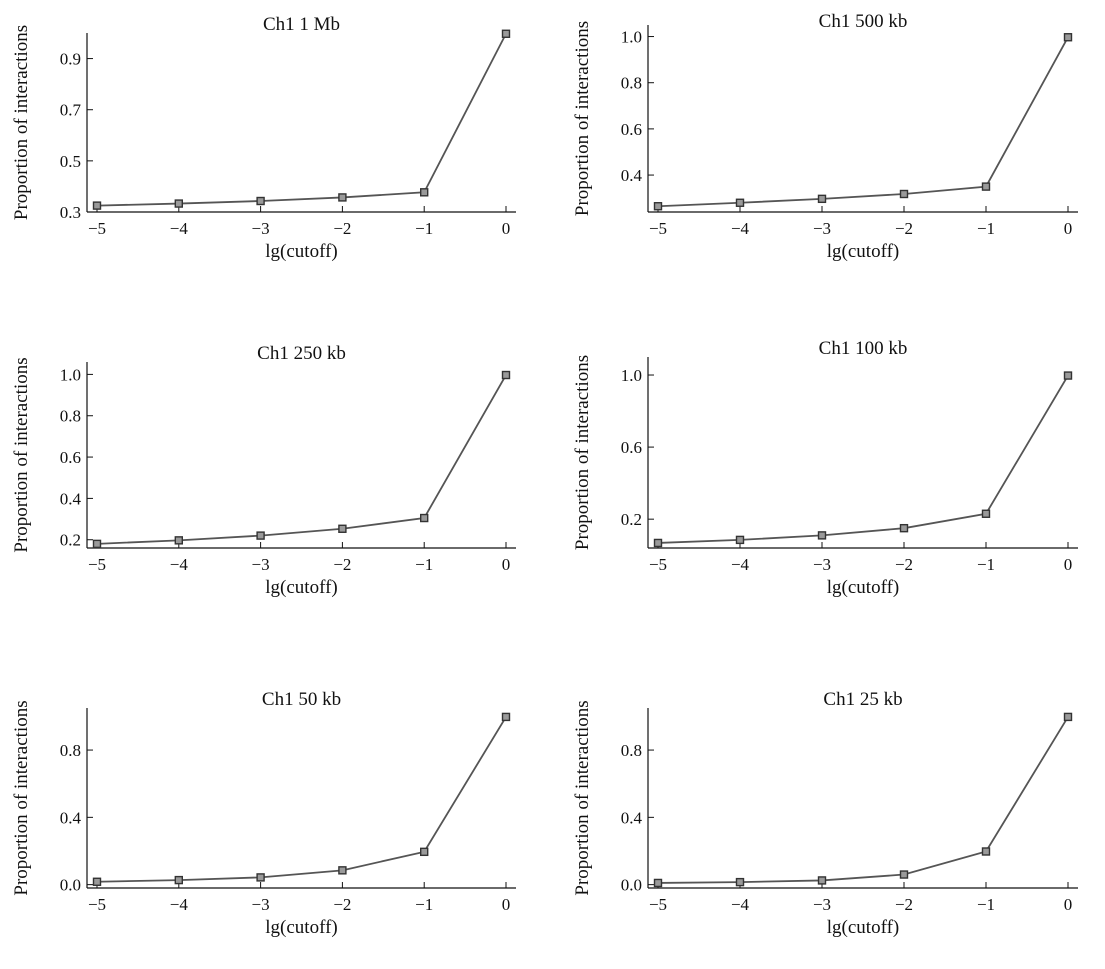  What do you see at coordinates (863, 348) in the screenshot?
I see `panel-title: Ch1 100 kb` at bounding box center [863, 348].